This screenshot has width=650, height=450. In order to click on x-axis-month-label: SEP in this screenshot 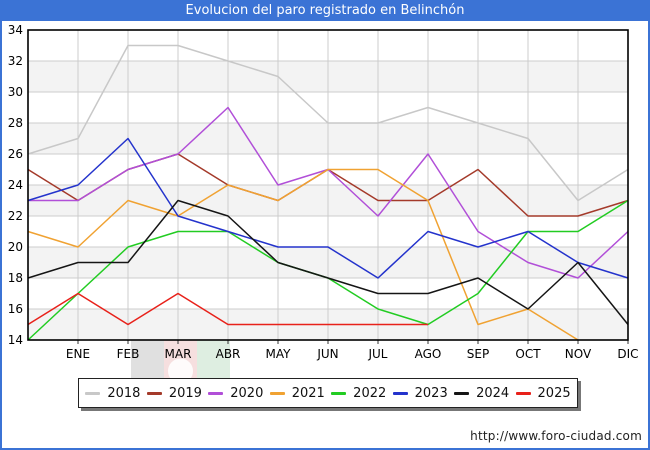, I will do `click(478, 354)`.